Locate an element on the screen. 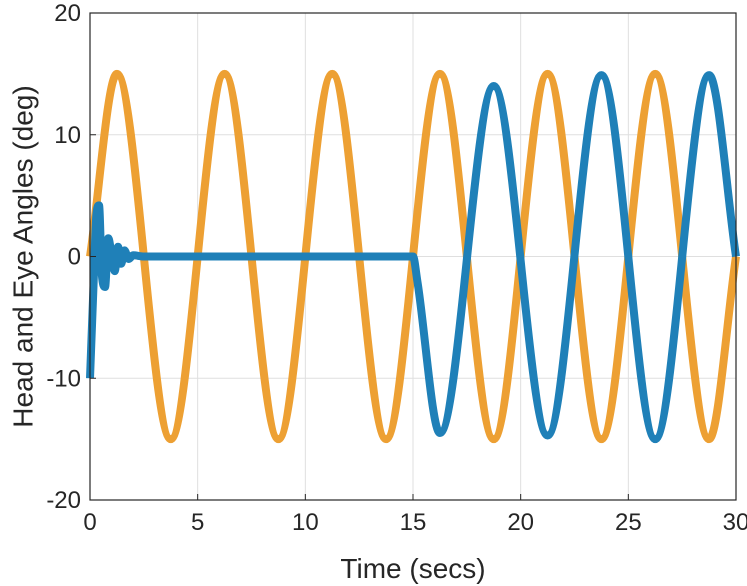 This screenshot has width=747, height=586. y-tick-label: -10 is located at coordinates (63, 378).